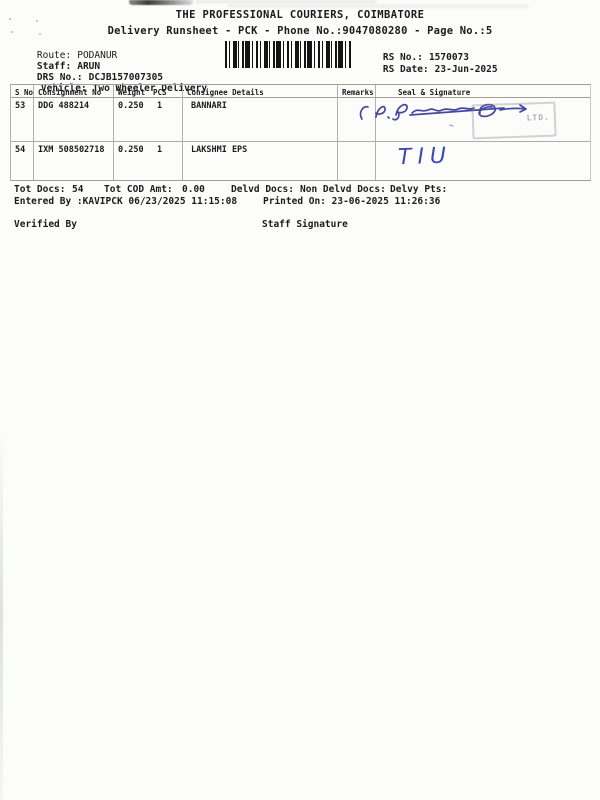 The image size is (600, 800). Describe the element at coordinates (193, 189) in the screenshot. I see `tot-cod-value: 0.00` at that location.